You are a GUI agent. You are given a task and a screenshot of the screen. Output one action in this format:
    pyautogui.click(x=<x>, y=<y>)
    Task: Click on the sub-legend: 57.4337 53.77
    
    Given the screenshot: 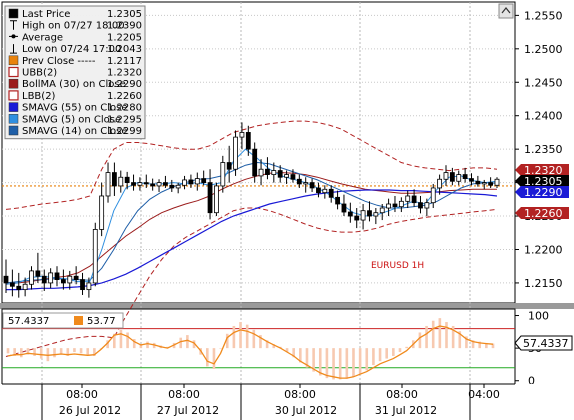 What is the action you would take?
    pyautogui.click(x=63, y=320)
    